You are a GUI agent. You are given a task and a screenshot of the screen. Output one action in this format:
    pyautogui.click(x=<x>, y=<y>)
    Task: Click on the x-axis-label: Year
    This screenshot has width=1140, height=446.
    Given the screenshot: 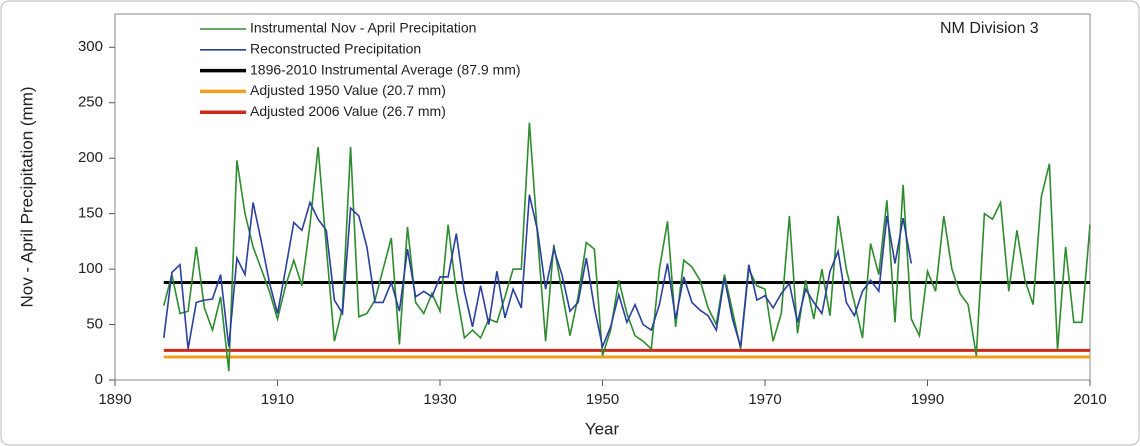 What is the action you would take?
    pyautogui.click(x=602, y=428)
    